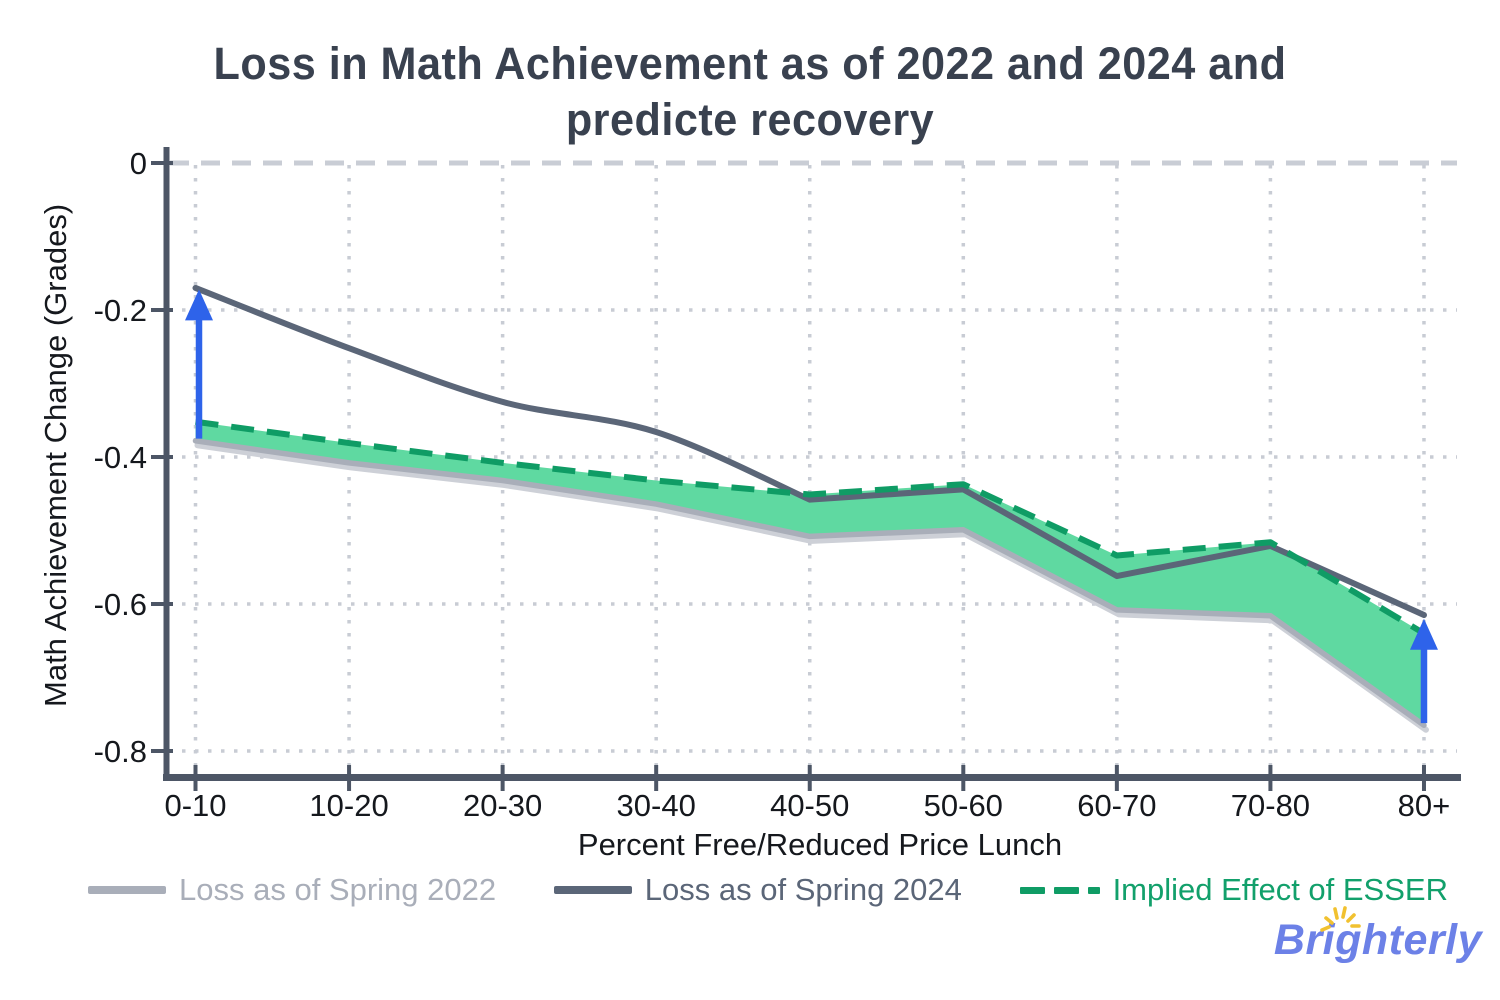  I want to click on legend-label-2024: Loss as of Spring 2024, so click(803, 889).